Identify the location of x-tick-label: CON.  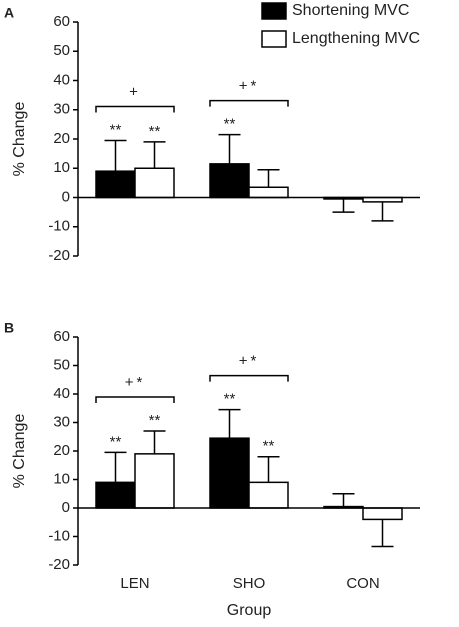
(362, 583).